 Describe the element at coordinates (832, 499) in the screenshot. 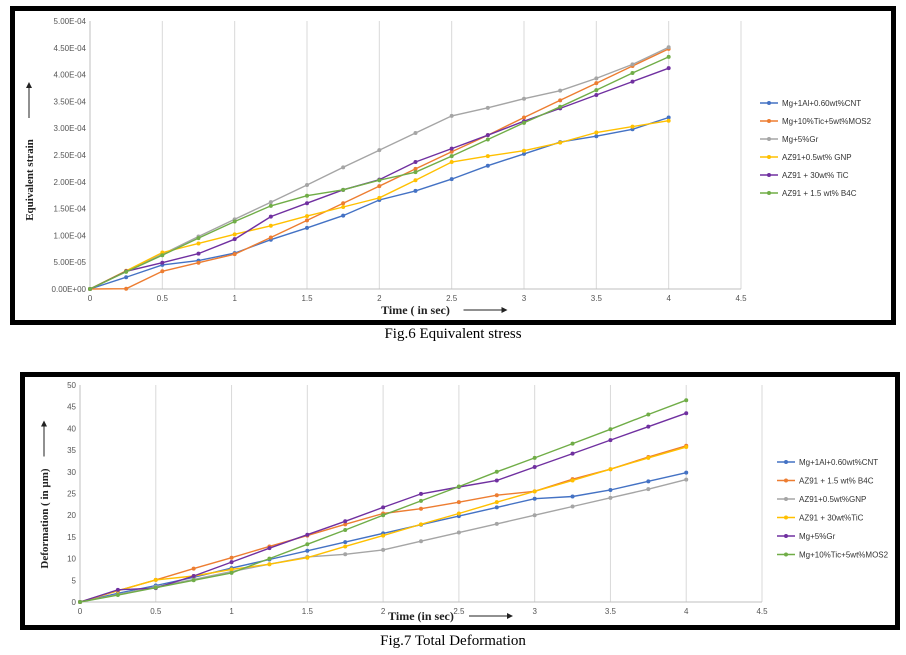

I see `legend-label: AZ91+0.5wt%GNP` at that location.